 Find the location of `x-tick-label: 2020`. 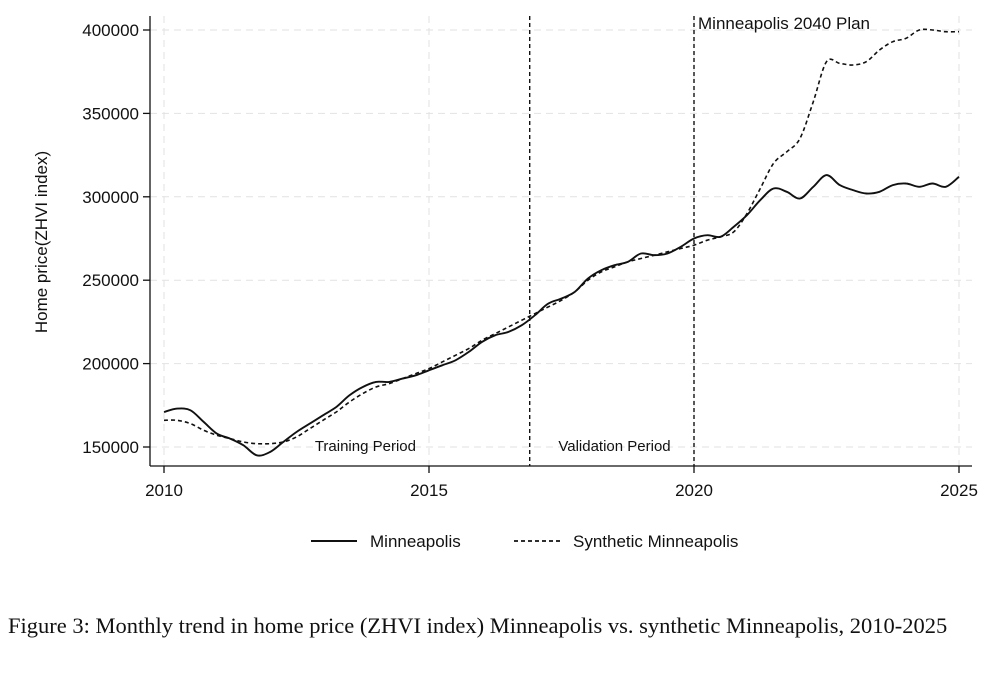

x-tick-label: 2020 is located at coordinates (694, 490).